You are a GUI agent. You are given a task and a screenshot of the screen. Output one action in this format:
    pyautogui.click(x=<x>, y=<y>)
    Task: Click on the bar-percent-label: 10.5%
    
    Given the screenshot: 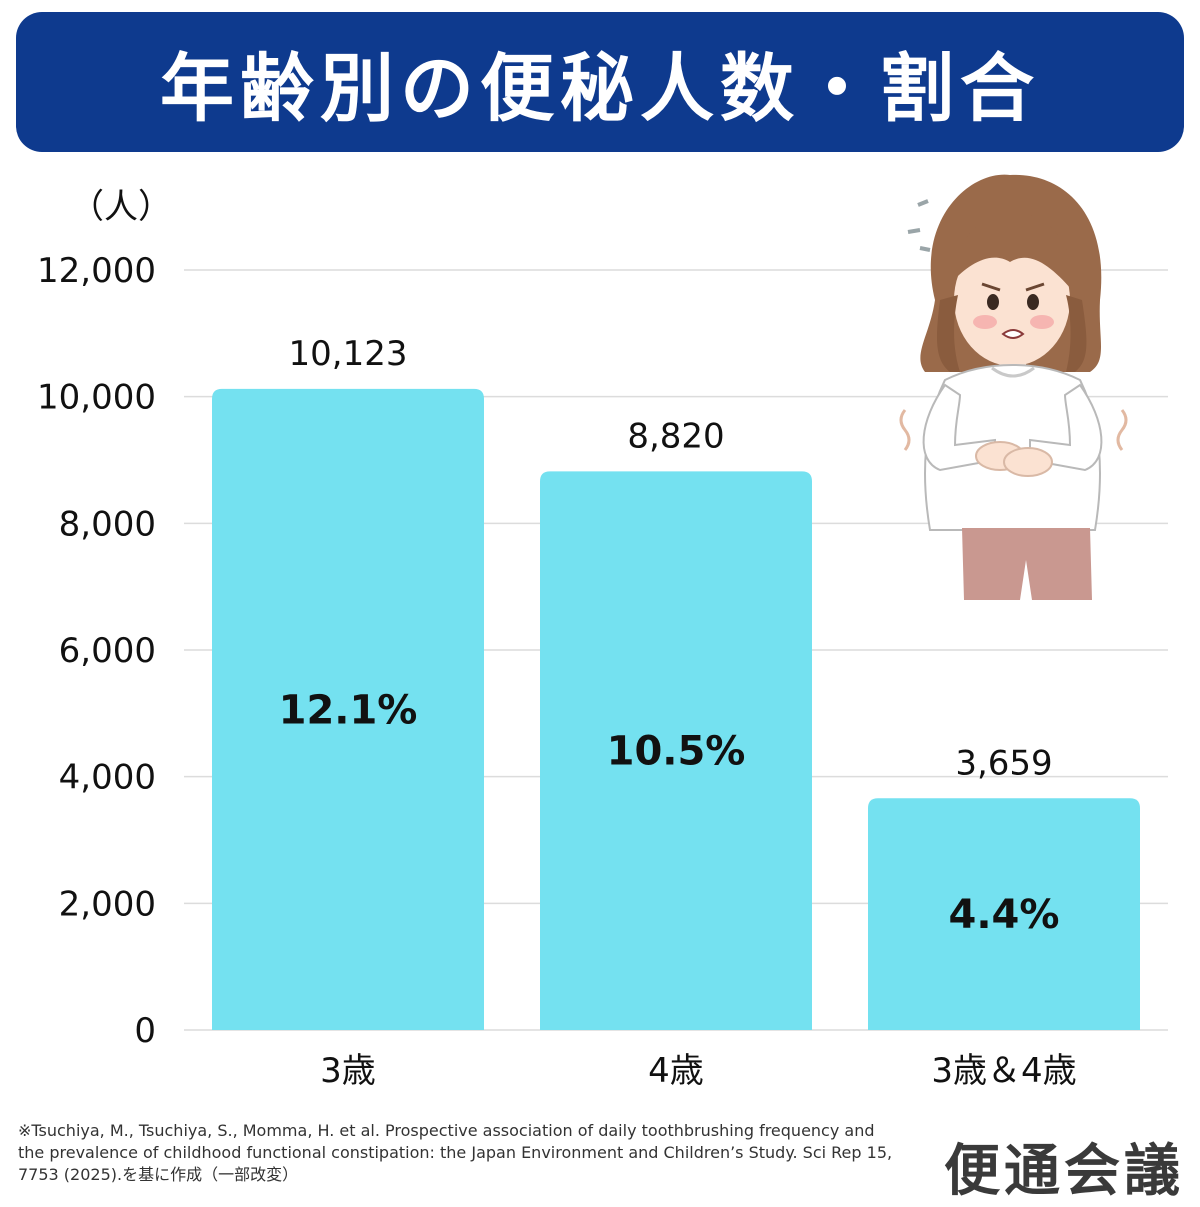 What is the action you would take?
    pyautogui.click(x=676, y=752)
    